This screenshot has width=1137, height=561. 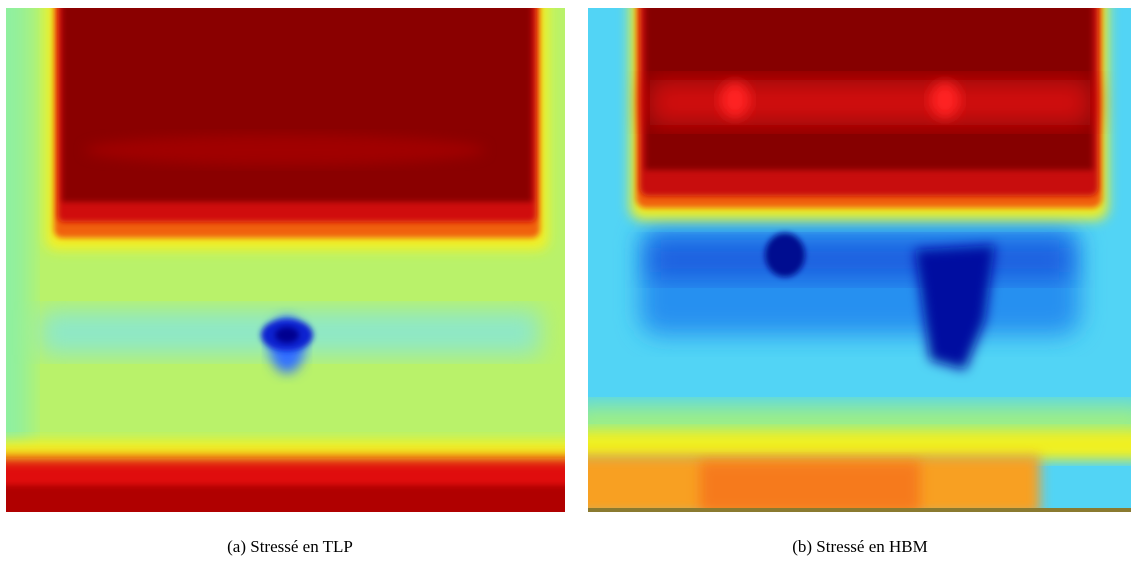 What do you see at coordinates (810, 487) in the screenshot?
I see `orange-deep` at bounding box center [810, 487].